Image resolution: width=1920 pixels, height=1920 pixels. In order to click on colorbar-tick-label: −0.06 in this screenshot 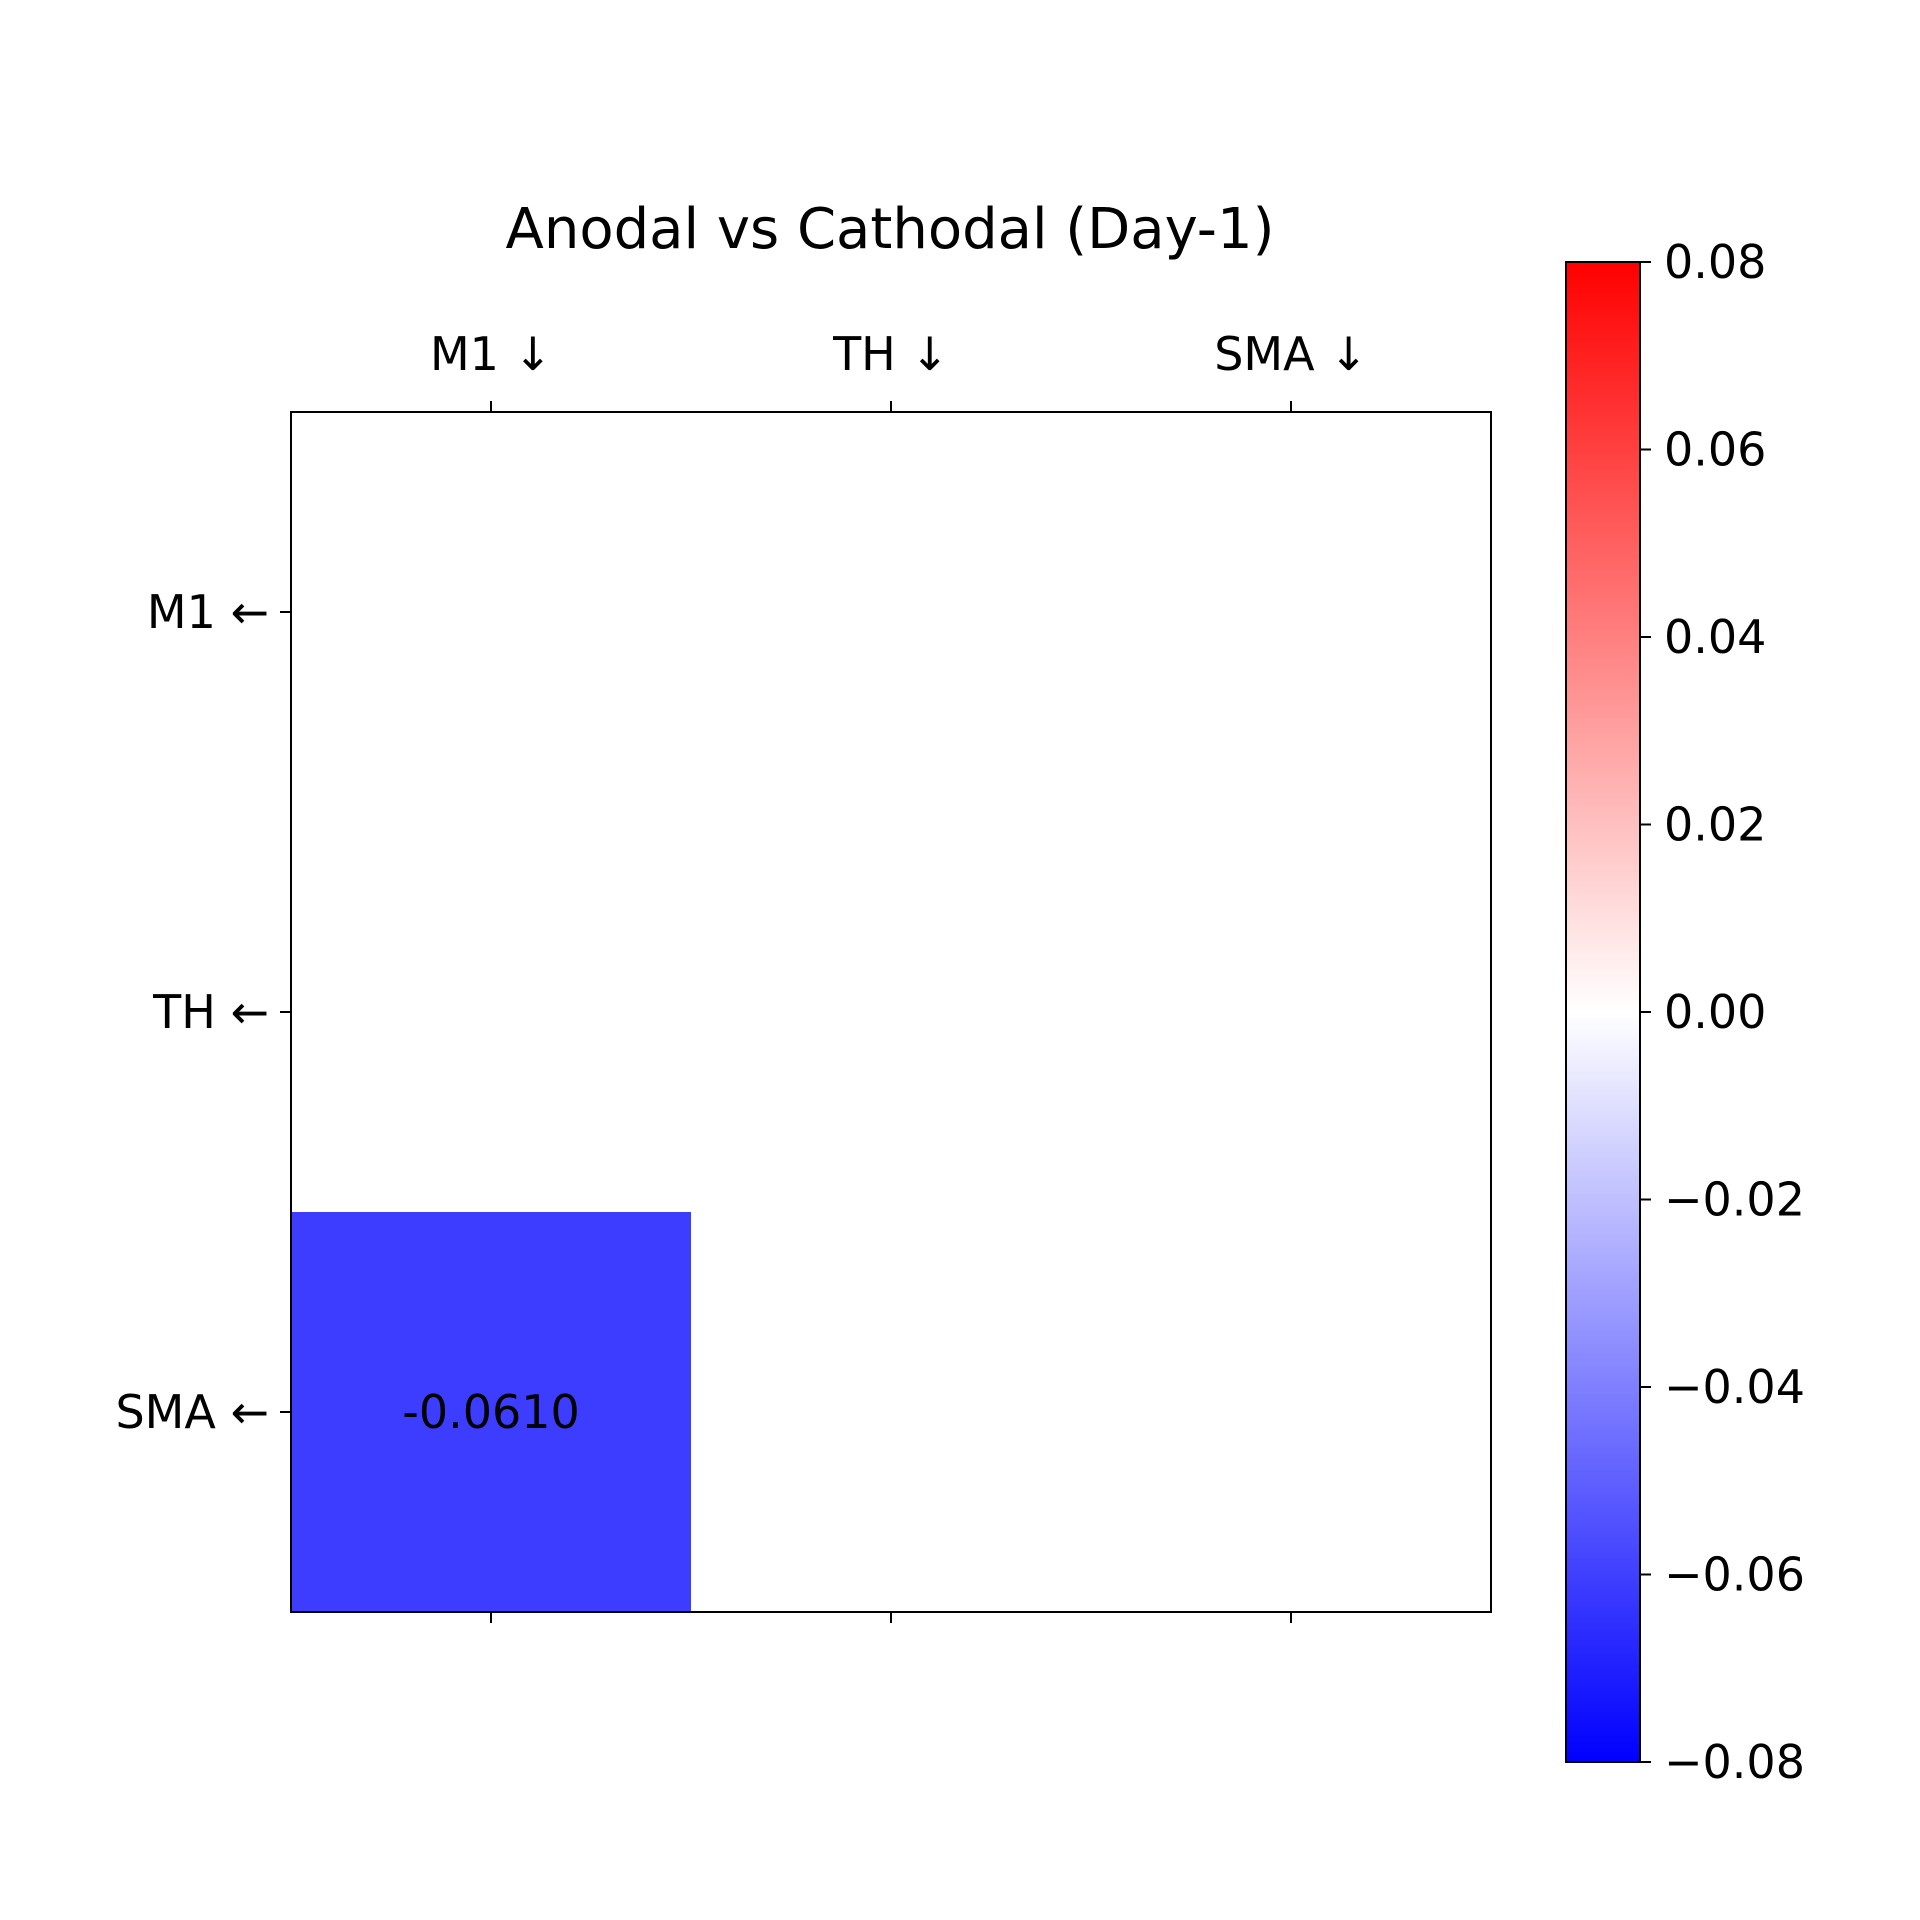, I will do `click(1734, 1575)`.